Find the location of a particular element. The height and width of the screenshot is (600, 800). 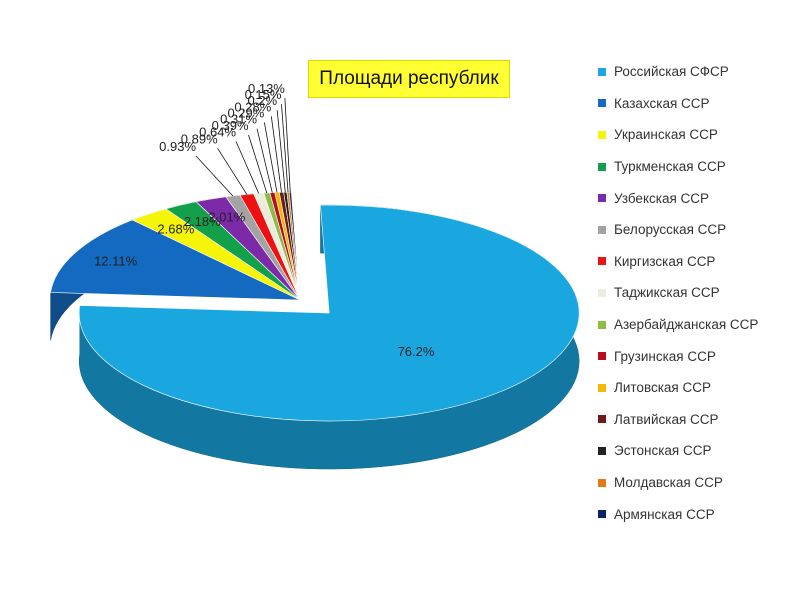

legend-item-10: Литовская ССР is located at coordinates (698, 388).